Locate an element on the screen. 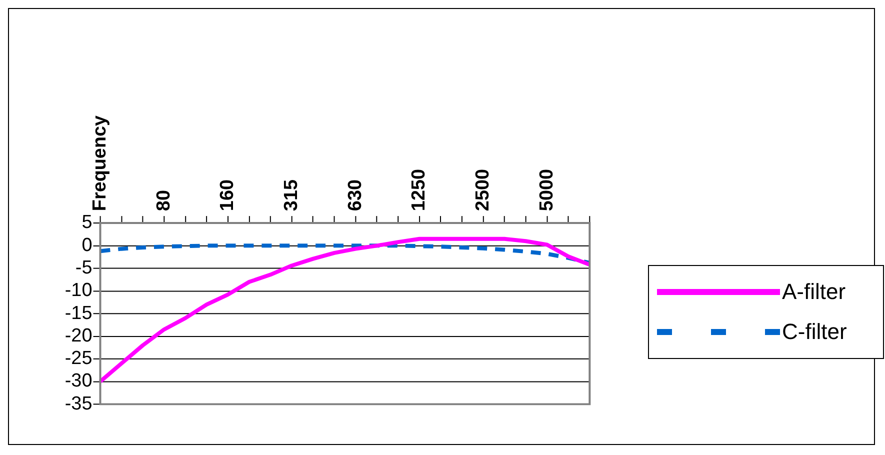 This screenshot has height=455, width=885. y-tick-label: -30 is located at coordinates (78, 381).